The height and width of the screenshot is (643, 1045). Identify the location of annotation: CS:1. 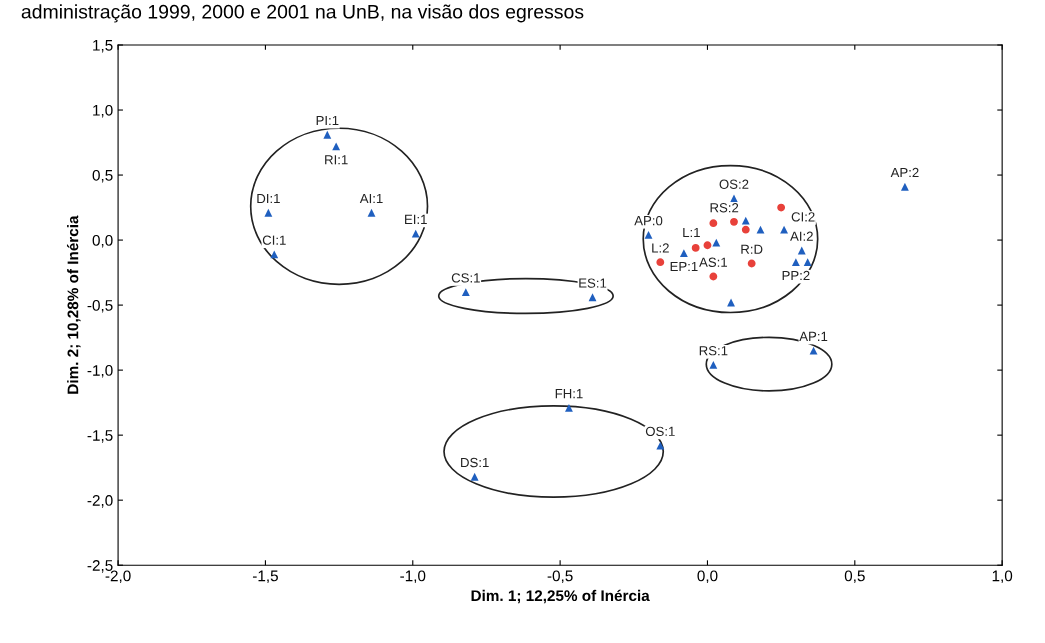
(465, 278).